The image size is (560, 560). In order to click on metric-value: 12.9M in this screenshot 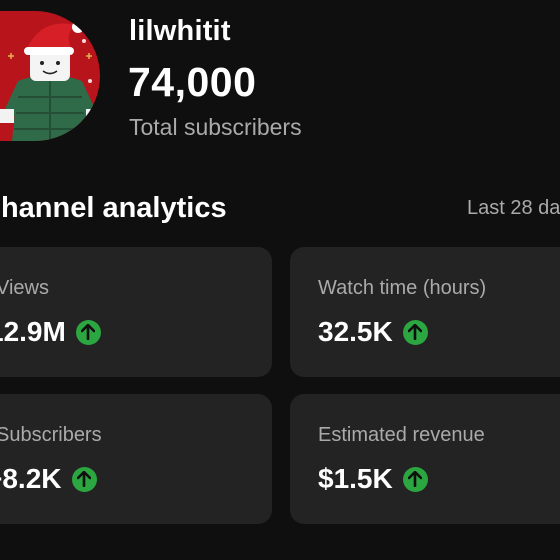, I will do `click(33, 331)`.